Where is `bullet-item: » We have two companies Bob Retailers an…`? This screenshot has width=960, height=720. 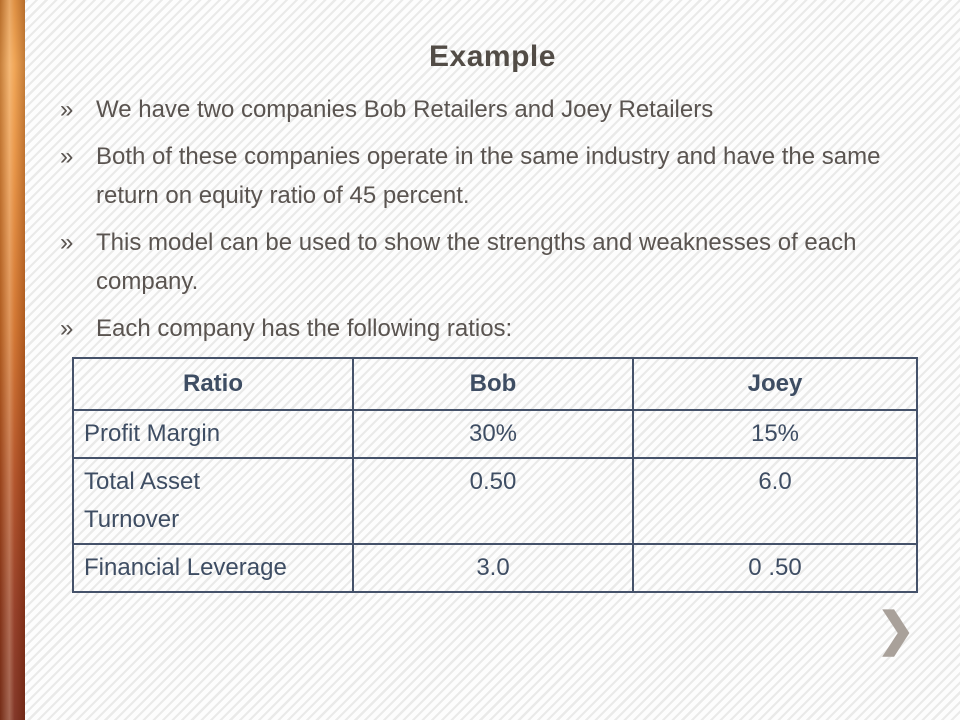
bullet-item: » We have two companies Bob Retailers an… is located at coordinates (498, 109).